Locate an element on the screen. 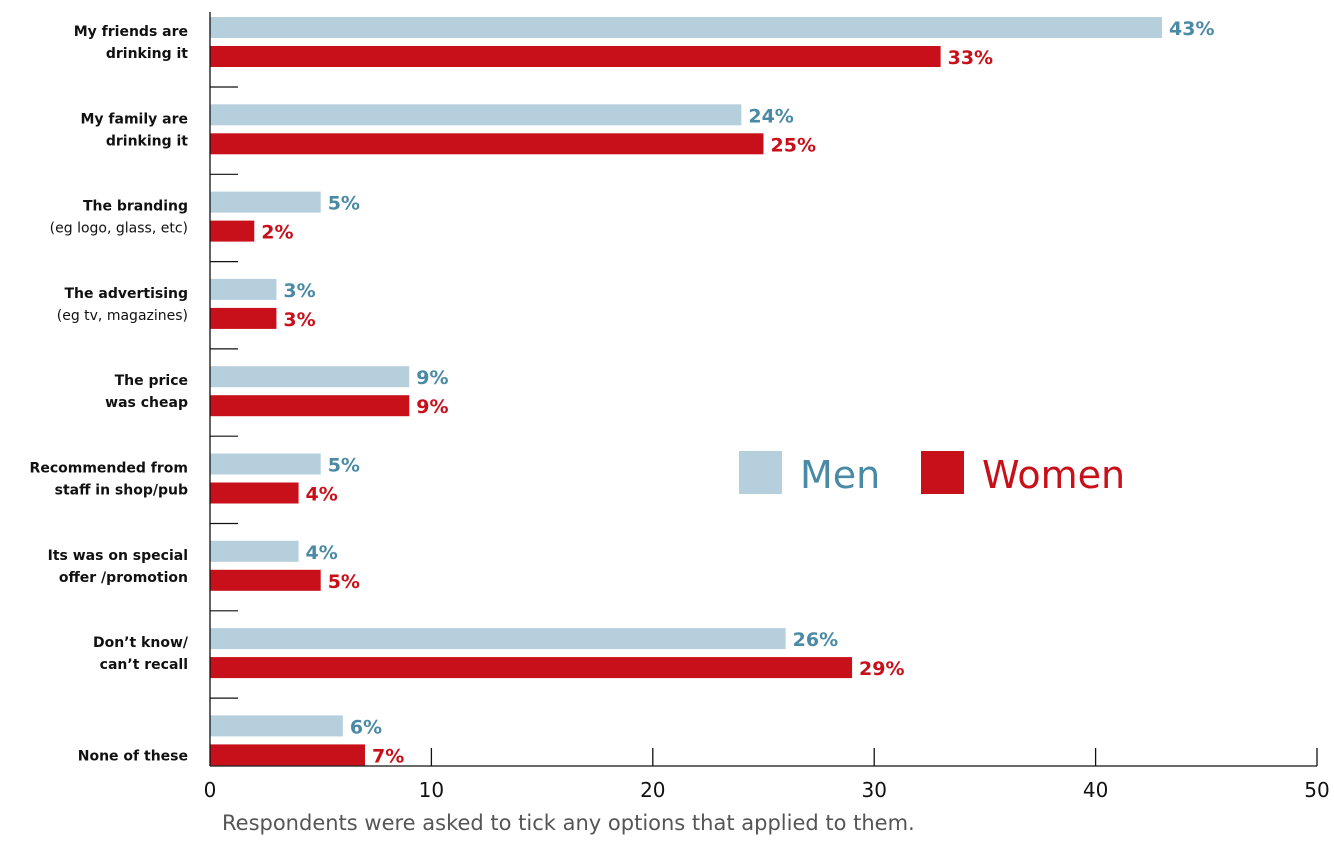 This screenshot has height=843, width=1334. x-tick-label-30: 30 is located at coordinates (873, 790).